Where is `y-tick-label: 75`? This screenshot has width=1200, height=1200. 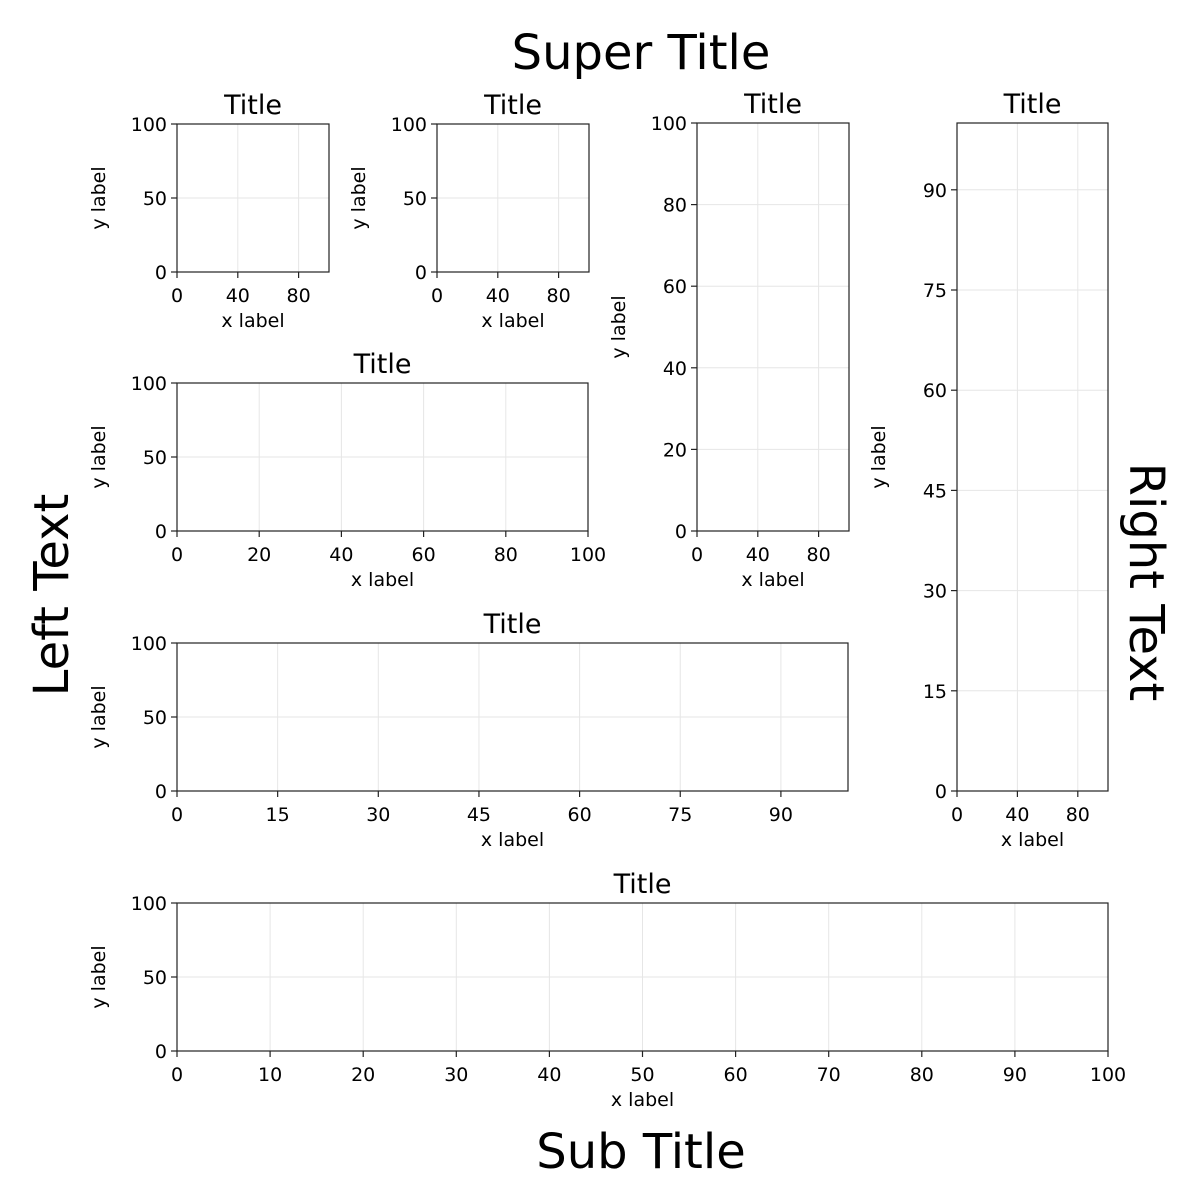 y-tick-label: 75 is located at coordinates (935, 291).